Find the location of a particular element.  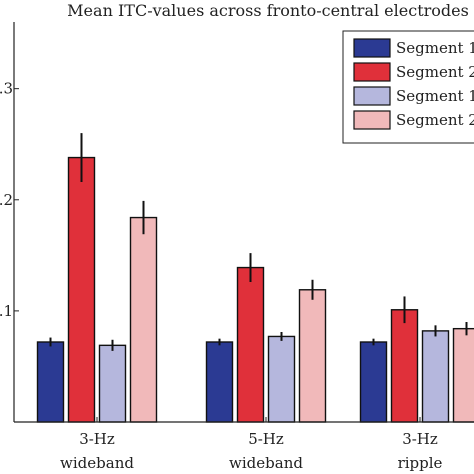

y-tick-label: .3 is located at coordinates (6, 89).